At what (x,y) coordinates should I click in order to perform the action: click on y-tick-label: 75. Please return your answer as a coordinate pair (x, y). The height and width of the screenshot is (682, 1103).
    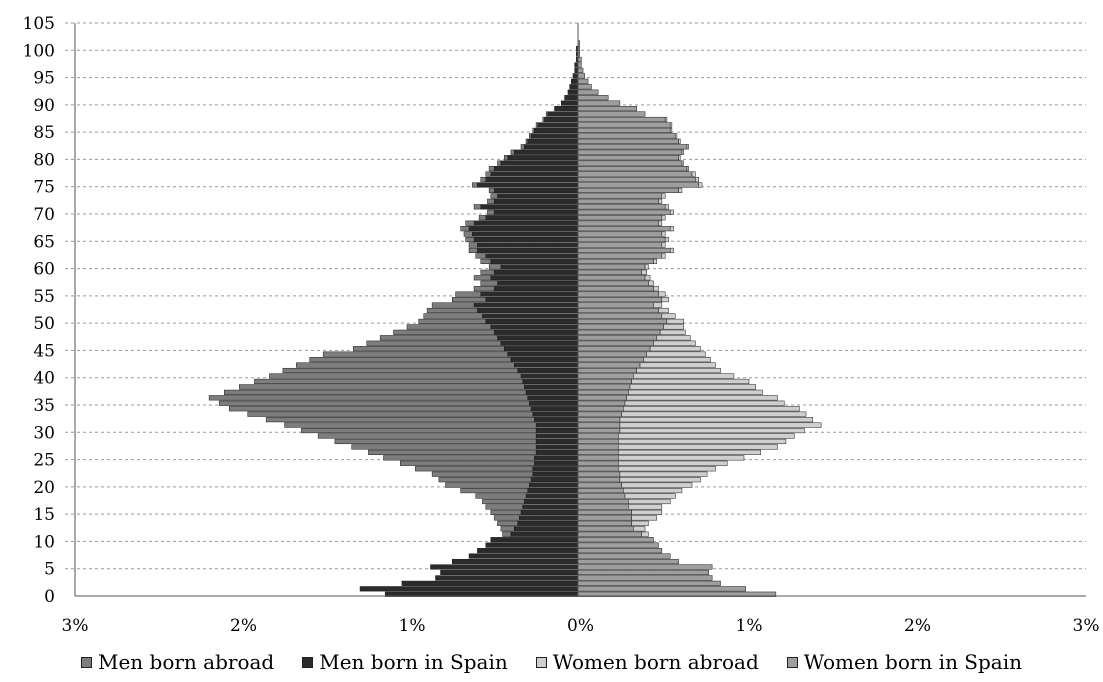
    Looking at the image, I should click on (44, 188).